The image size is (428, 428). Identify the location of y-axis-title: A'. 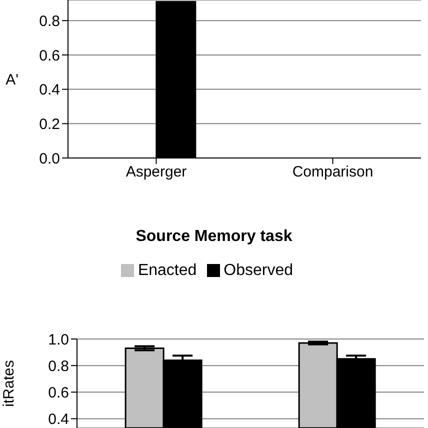
(12, 79).